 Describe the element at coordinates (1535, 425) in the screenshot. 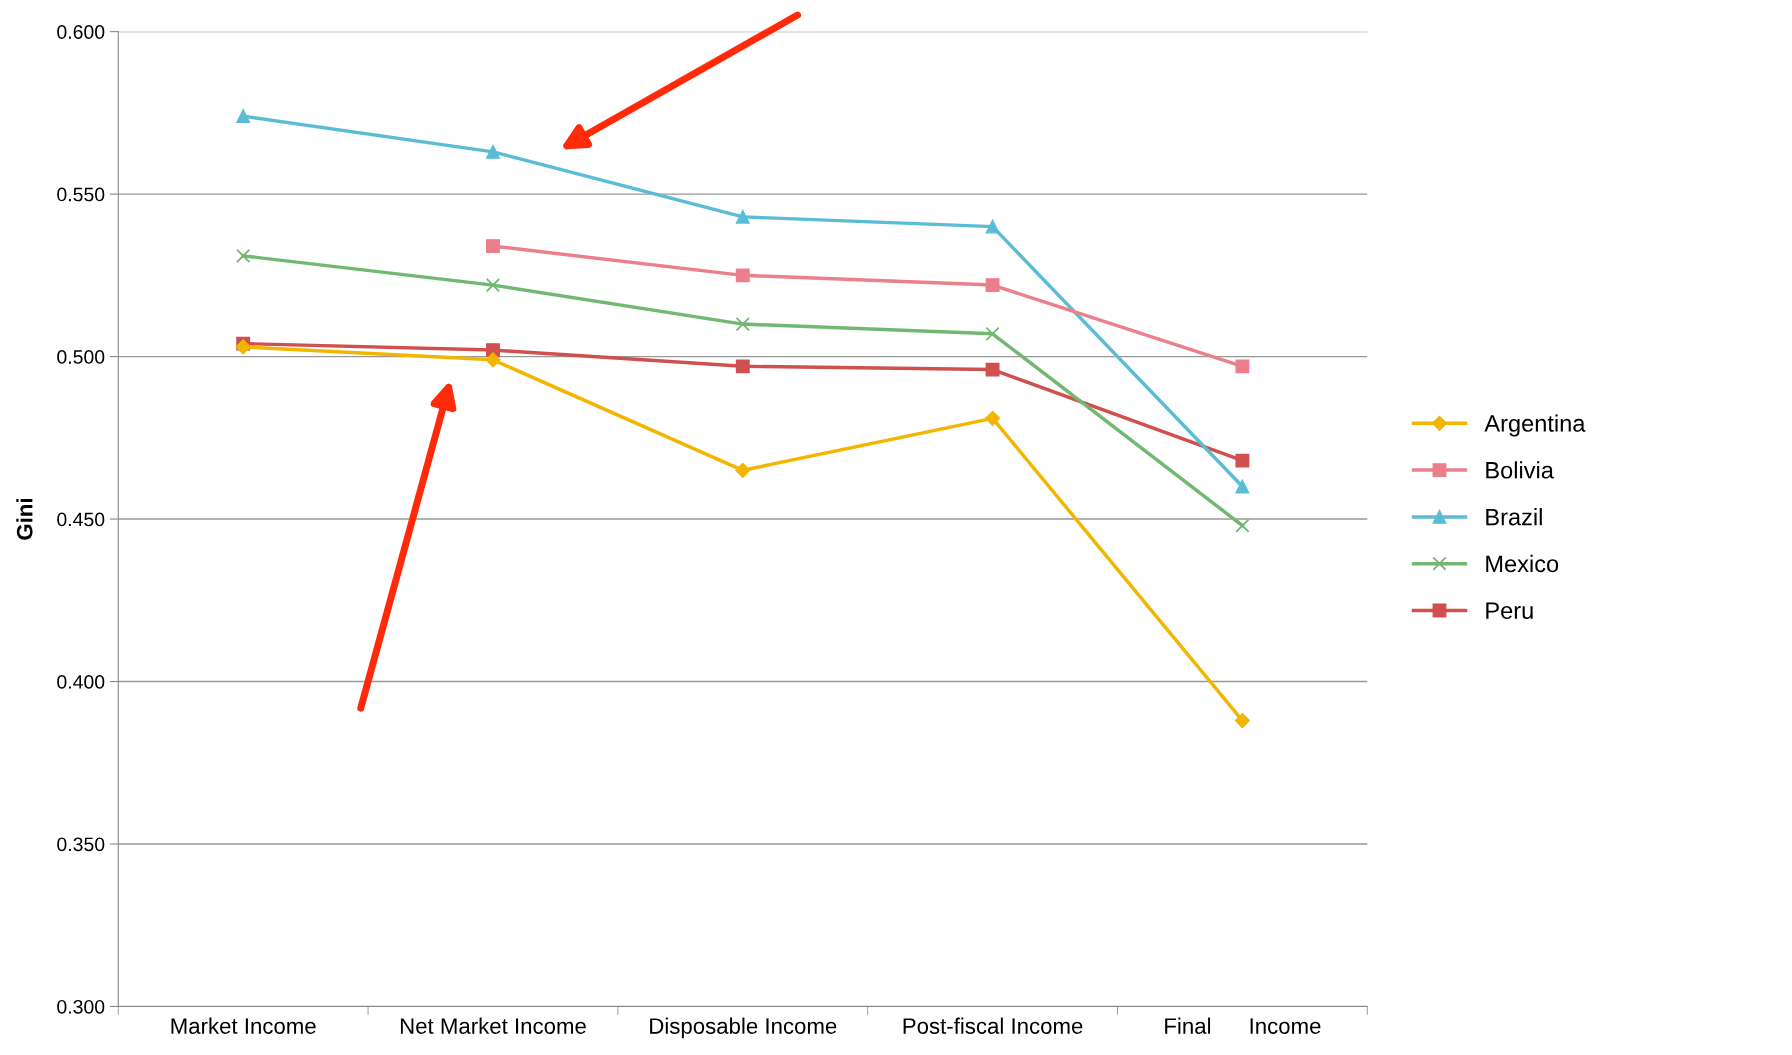

I see `legend-label: Argentina` at that location.